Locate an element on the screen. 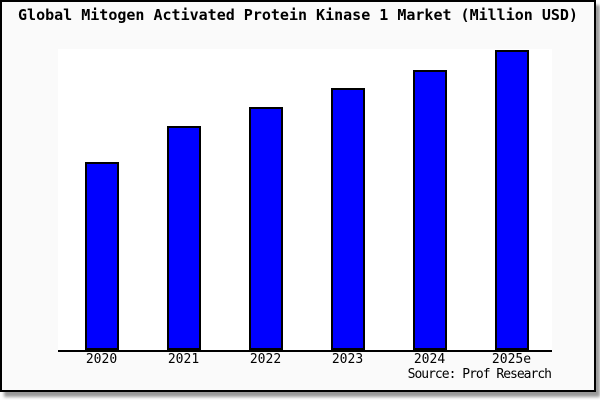  bar-2022 is located at coordinates (265, 228).